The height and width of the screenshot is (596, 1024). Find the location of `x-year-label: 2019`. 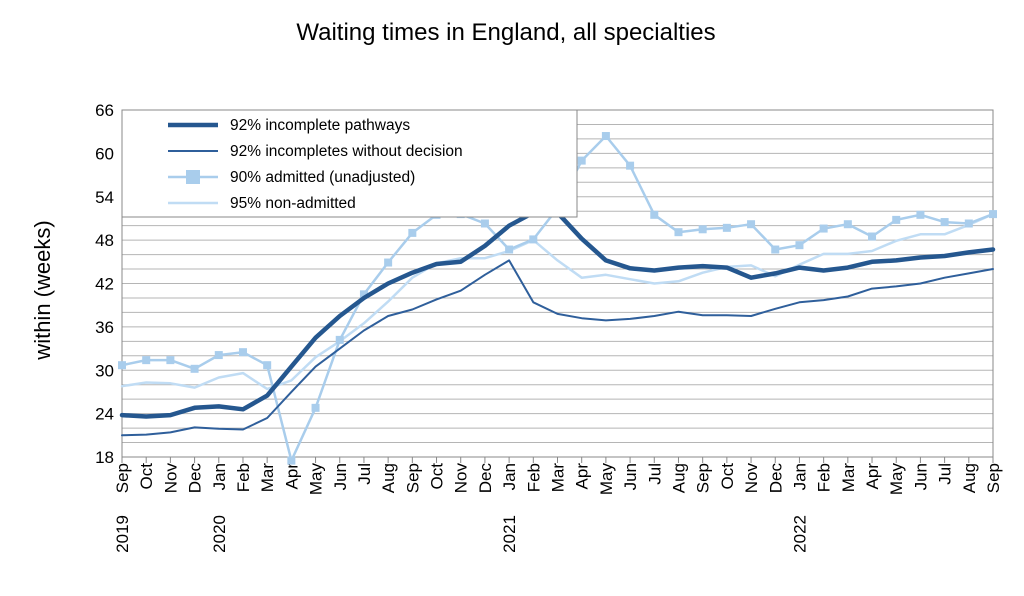

x-year-label: 2019 is located at coordinates (122, 534).